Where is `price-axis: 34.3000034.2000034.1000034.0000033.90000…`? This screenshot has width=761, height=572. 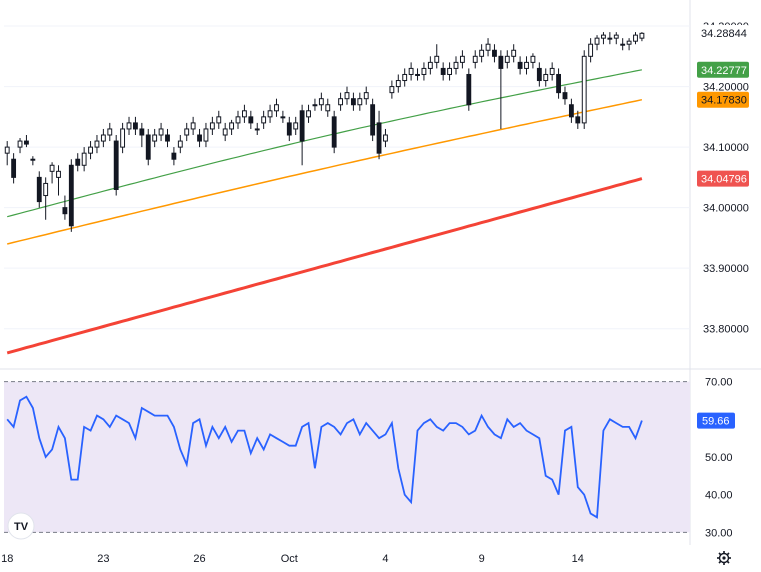 price-axis: 34.3000034.2000034.1000034.0000033.90000… is located at coordinates (726, 178).